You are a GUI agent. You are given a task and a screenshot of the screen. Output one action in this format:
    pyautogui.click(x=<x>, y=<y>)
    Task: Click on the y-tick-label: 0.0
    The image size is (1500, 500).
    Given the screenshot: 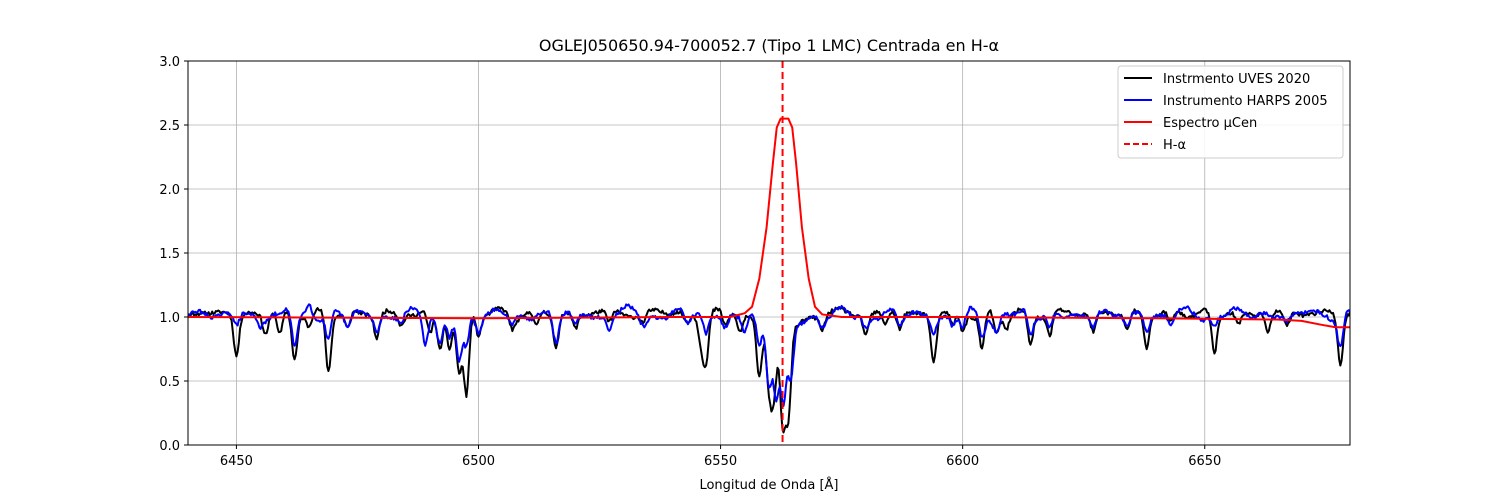 What is the action you would take?
    pyautogui.click(x=169, y=446)
    